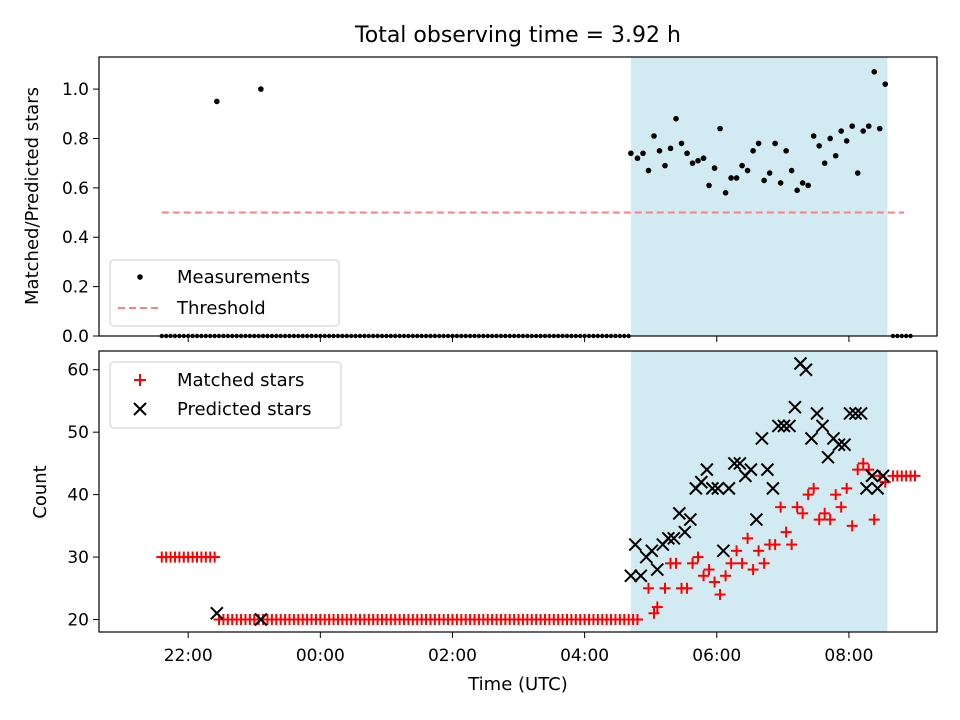  I want to click on legend-predicted-marker, so click(140, 409).